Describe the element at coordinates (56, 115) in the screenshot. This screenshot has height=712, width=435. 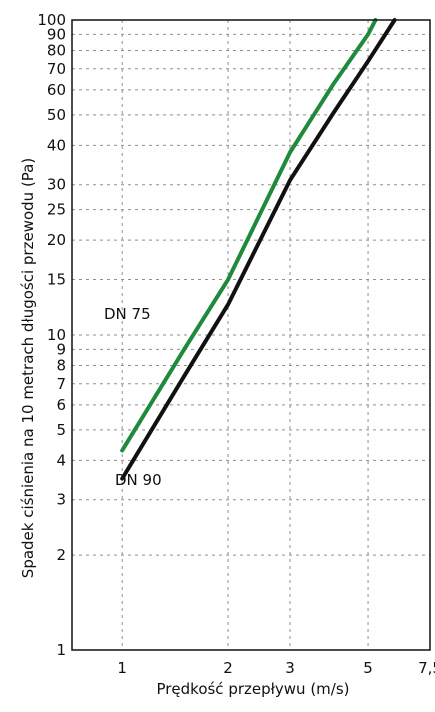
I see `y-tick-label: 50` at that location.